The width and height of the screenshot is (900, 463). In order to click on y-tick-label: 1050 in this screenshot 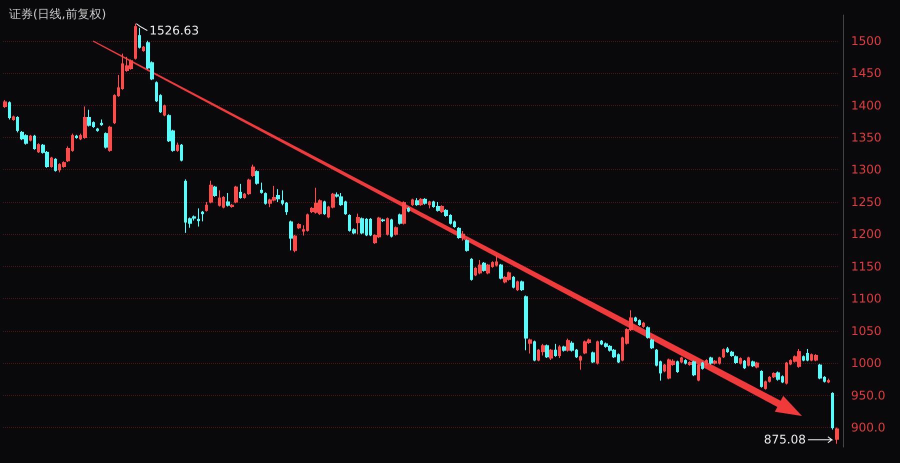, I will do `click(866, 331)`.